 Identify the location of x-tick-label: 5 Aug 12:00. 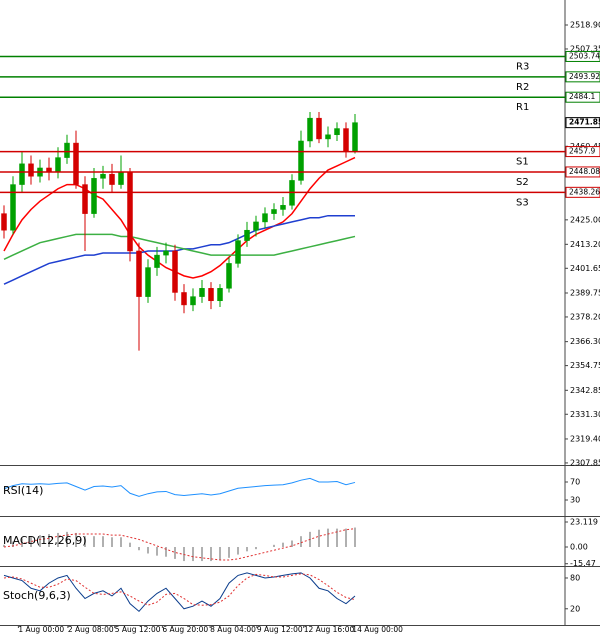
(138, 629).